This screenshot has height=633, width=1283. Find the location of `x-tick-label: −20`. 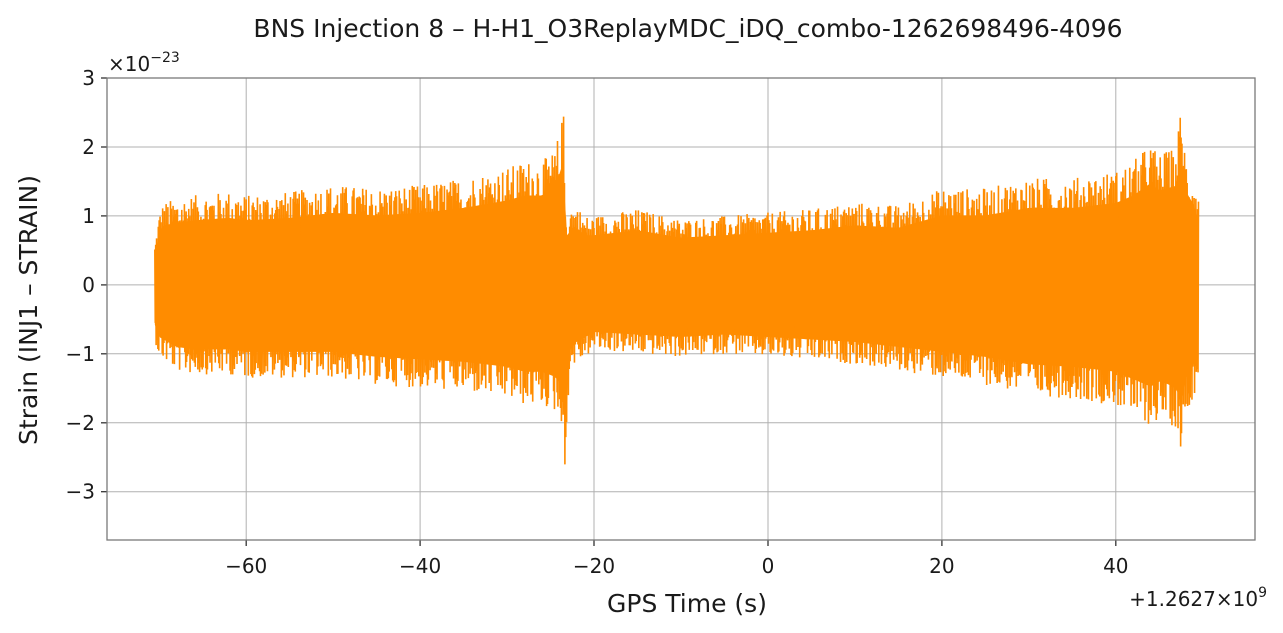

x-tick-label: −20 is located at coordinates (594, 566).